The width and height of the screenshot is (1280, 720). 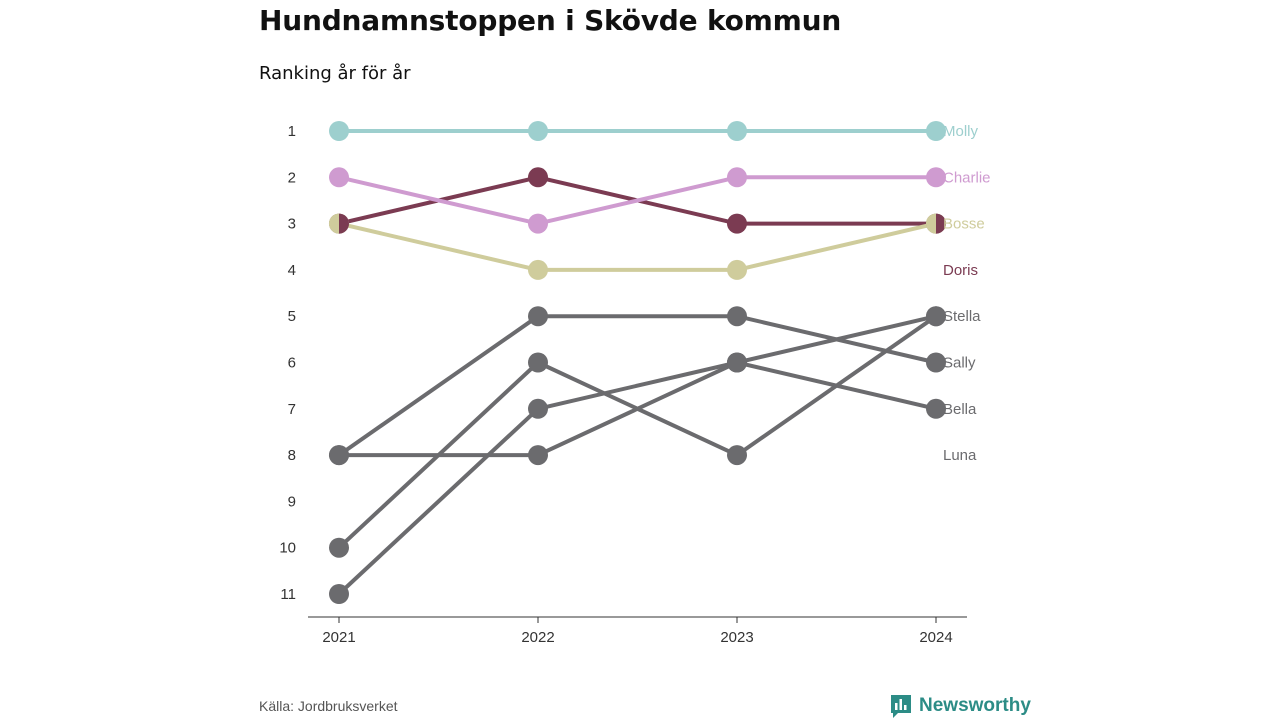 I want to click on point-bosse-2022, so click(x=538, y=269).